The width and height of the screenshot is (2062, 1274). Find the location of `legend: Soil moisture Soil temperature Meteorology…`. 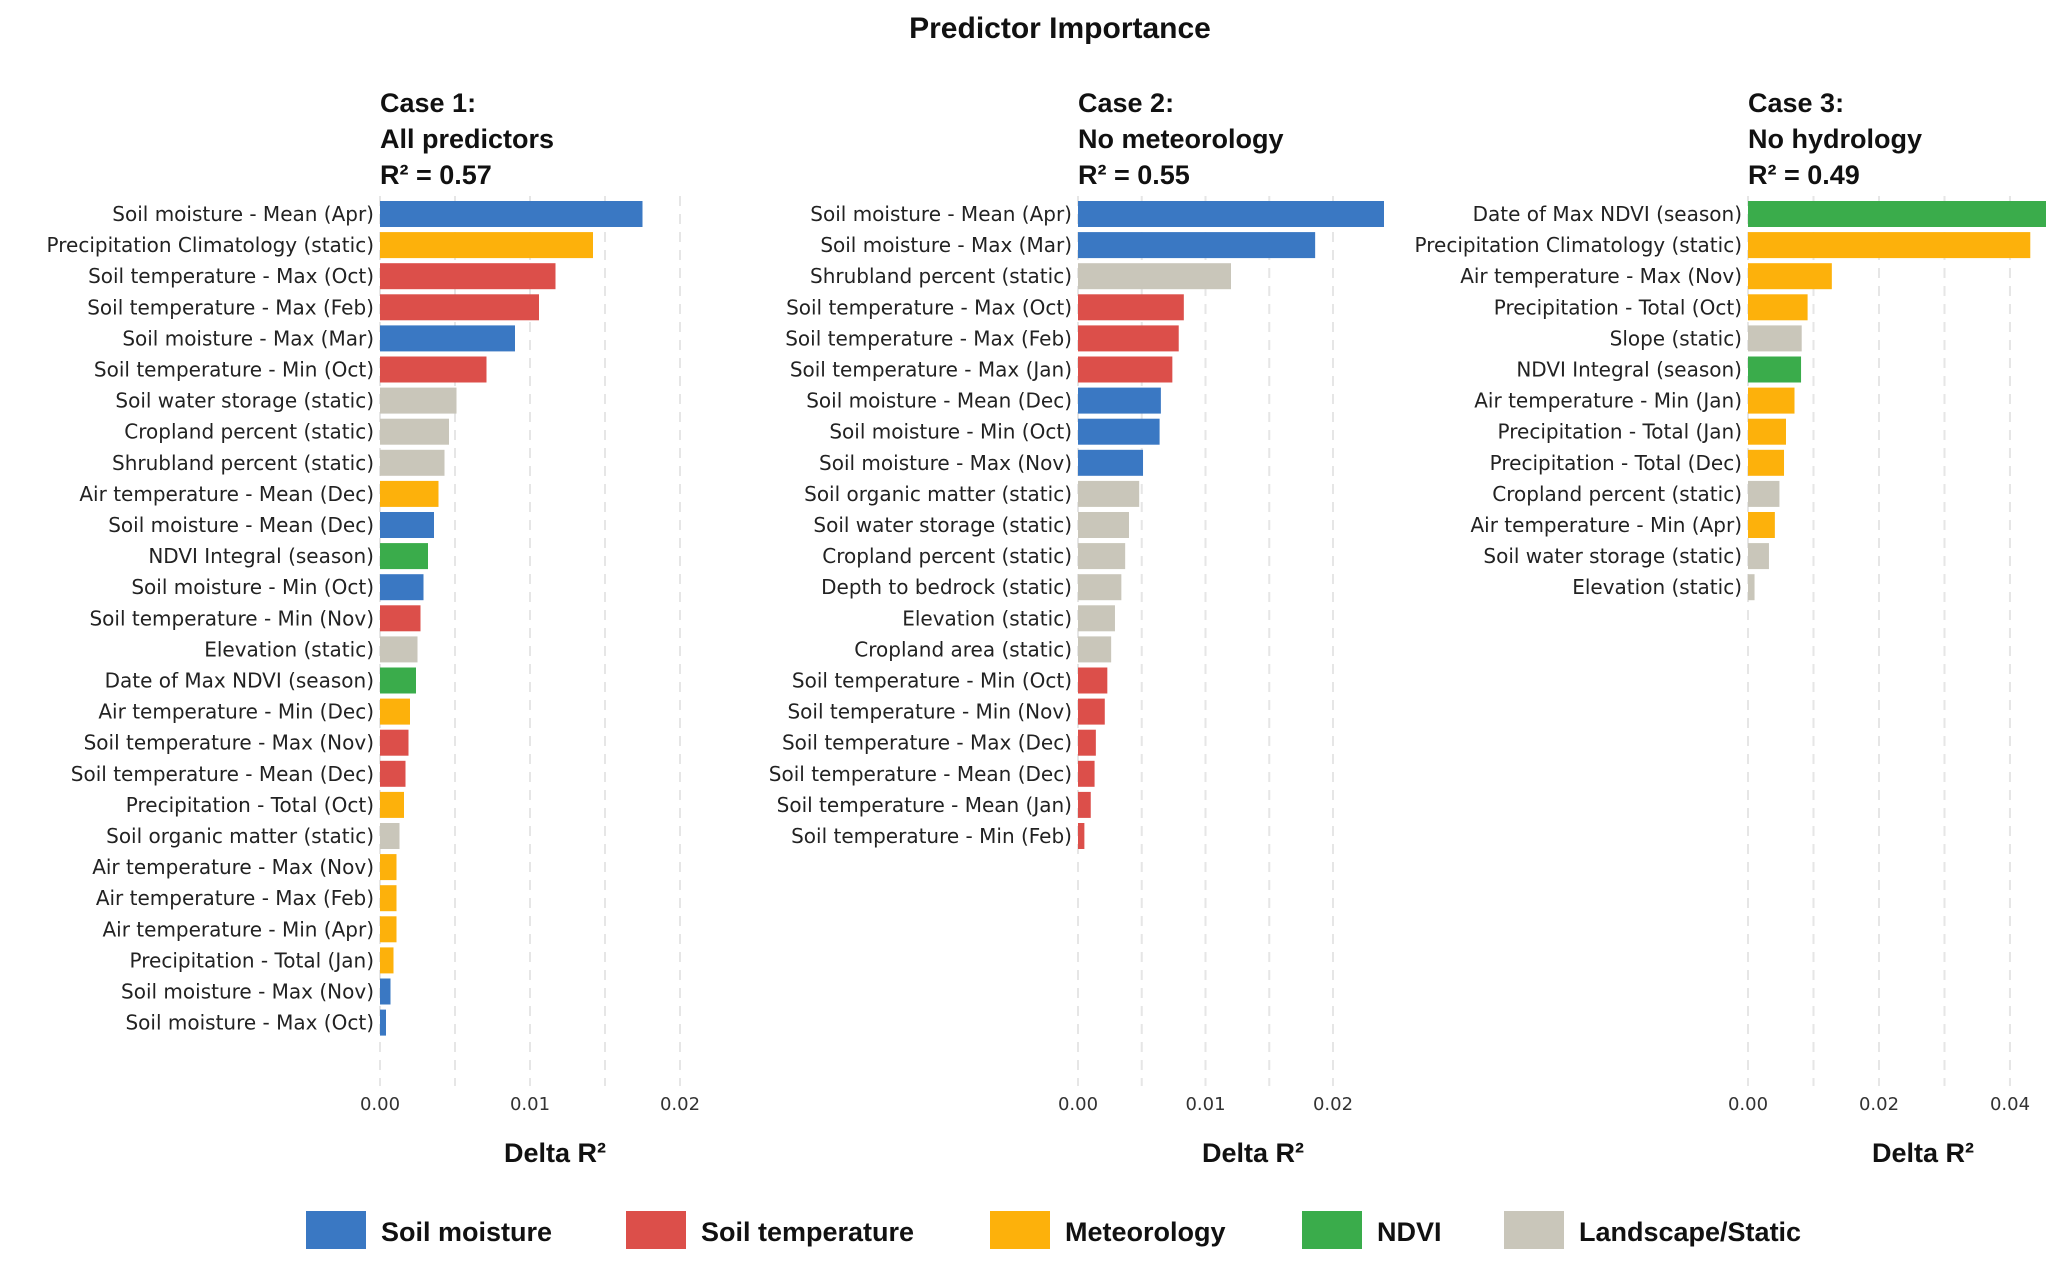

legend: Soil moisture Soil temperature Meteorology… is located at coordinates (1053, 1230).